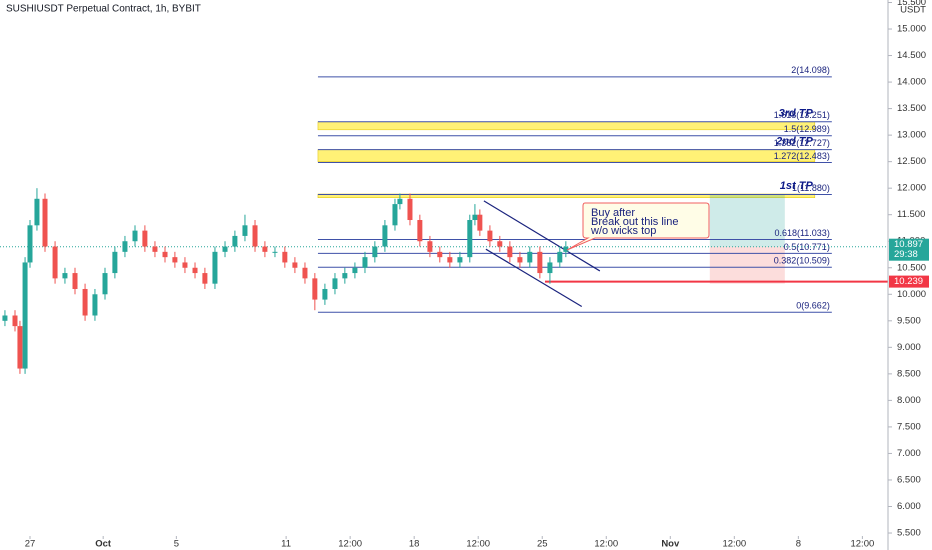 The height and width of the screenshot is (550, 932). I want to click on fib-label: 1.382(12.727), so click(802, 143).